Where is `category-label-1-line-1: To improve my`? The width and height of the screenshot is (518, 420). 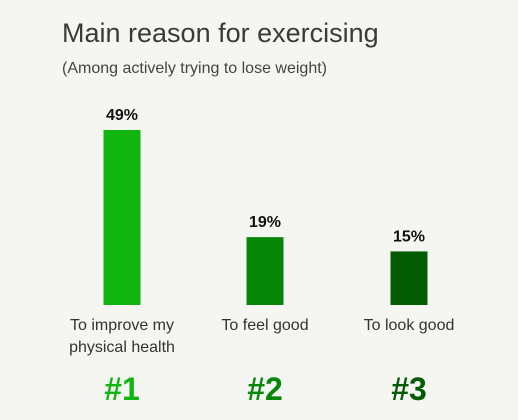 category-label-1-line-1: To improve my is located at coordinates (122, 325).